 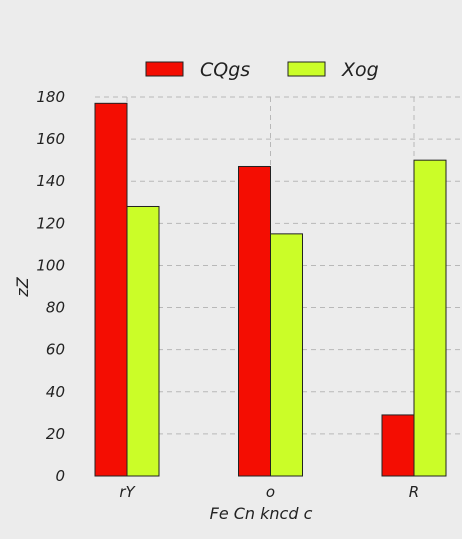 I want to click on legend-label: CQgs, so click(x=225, y=70).